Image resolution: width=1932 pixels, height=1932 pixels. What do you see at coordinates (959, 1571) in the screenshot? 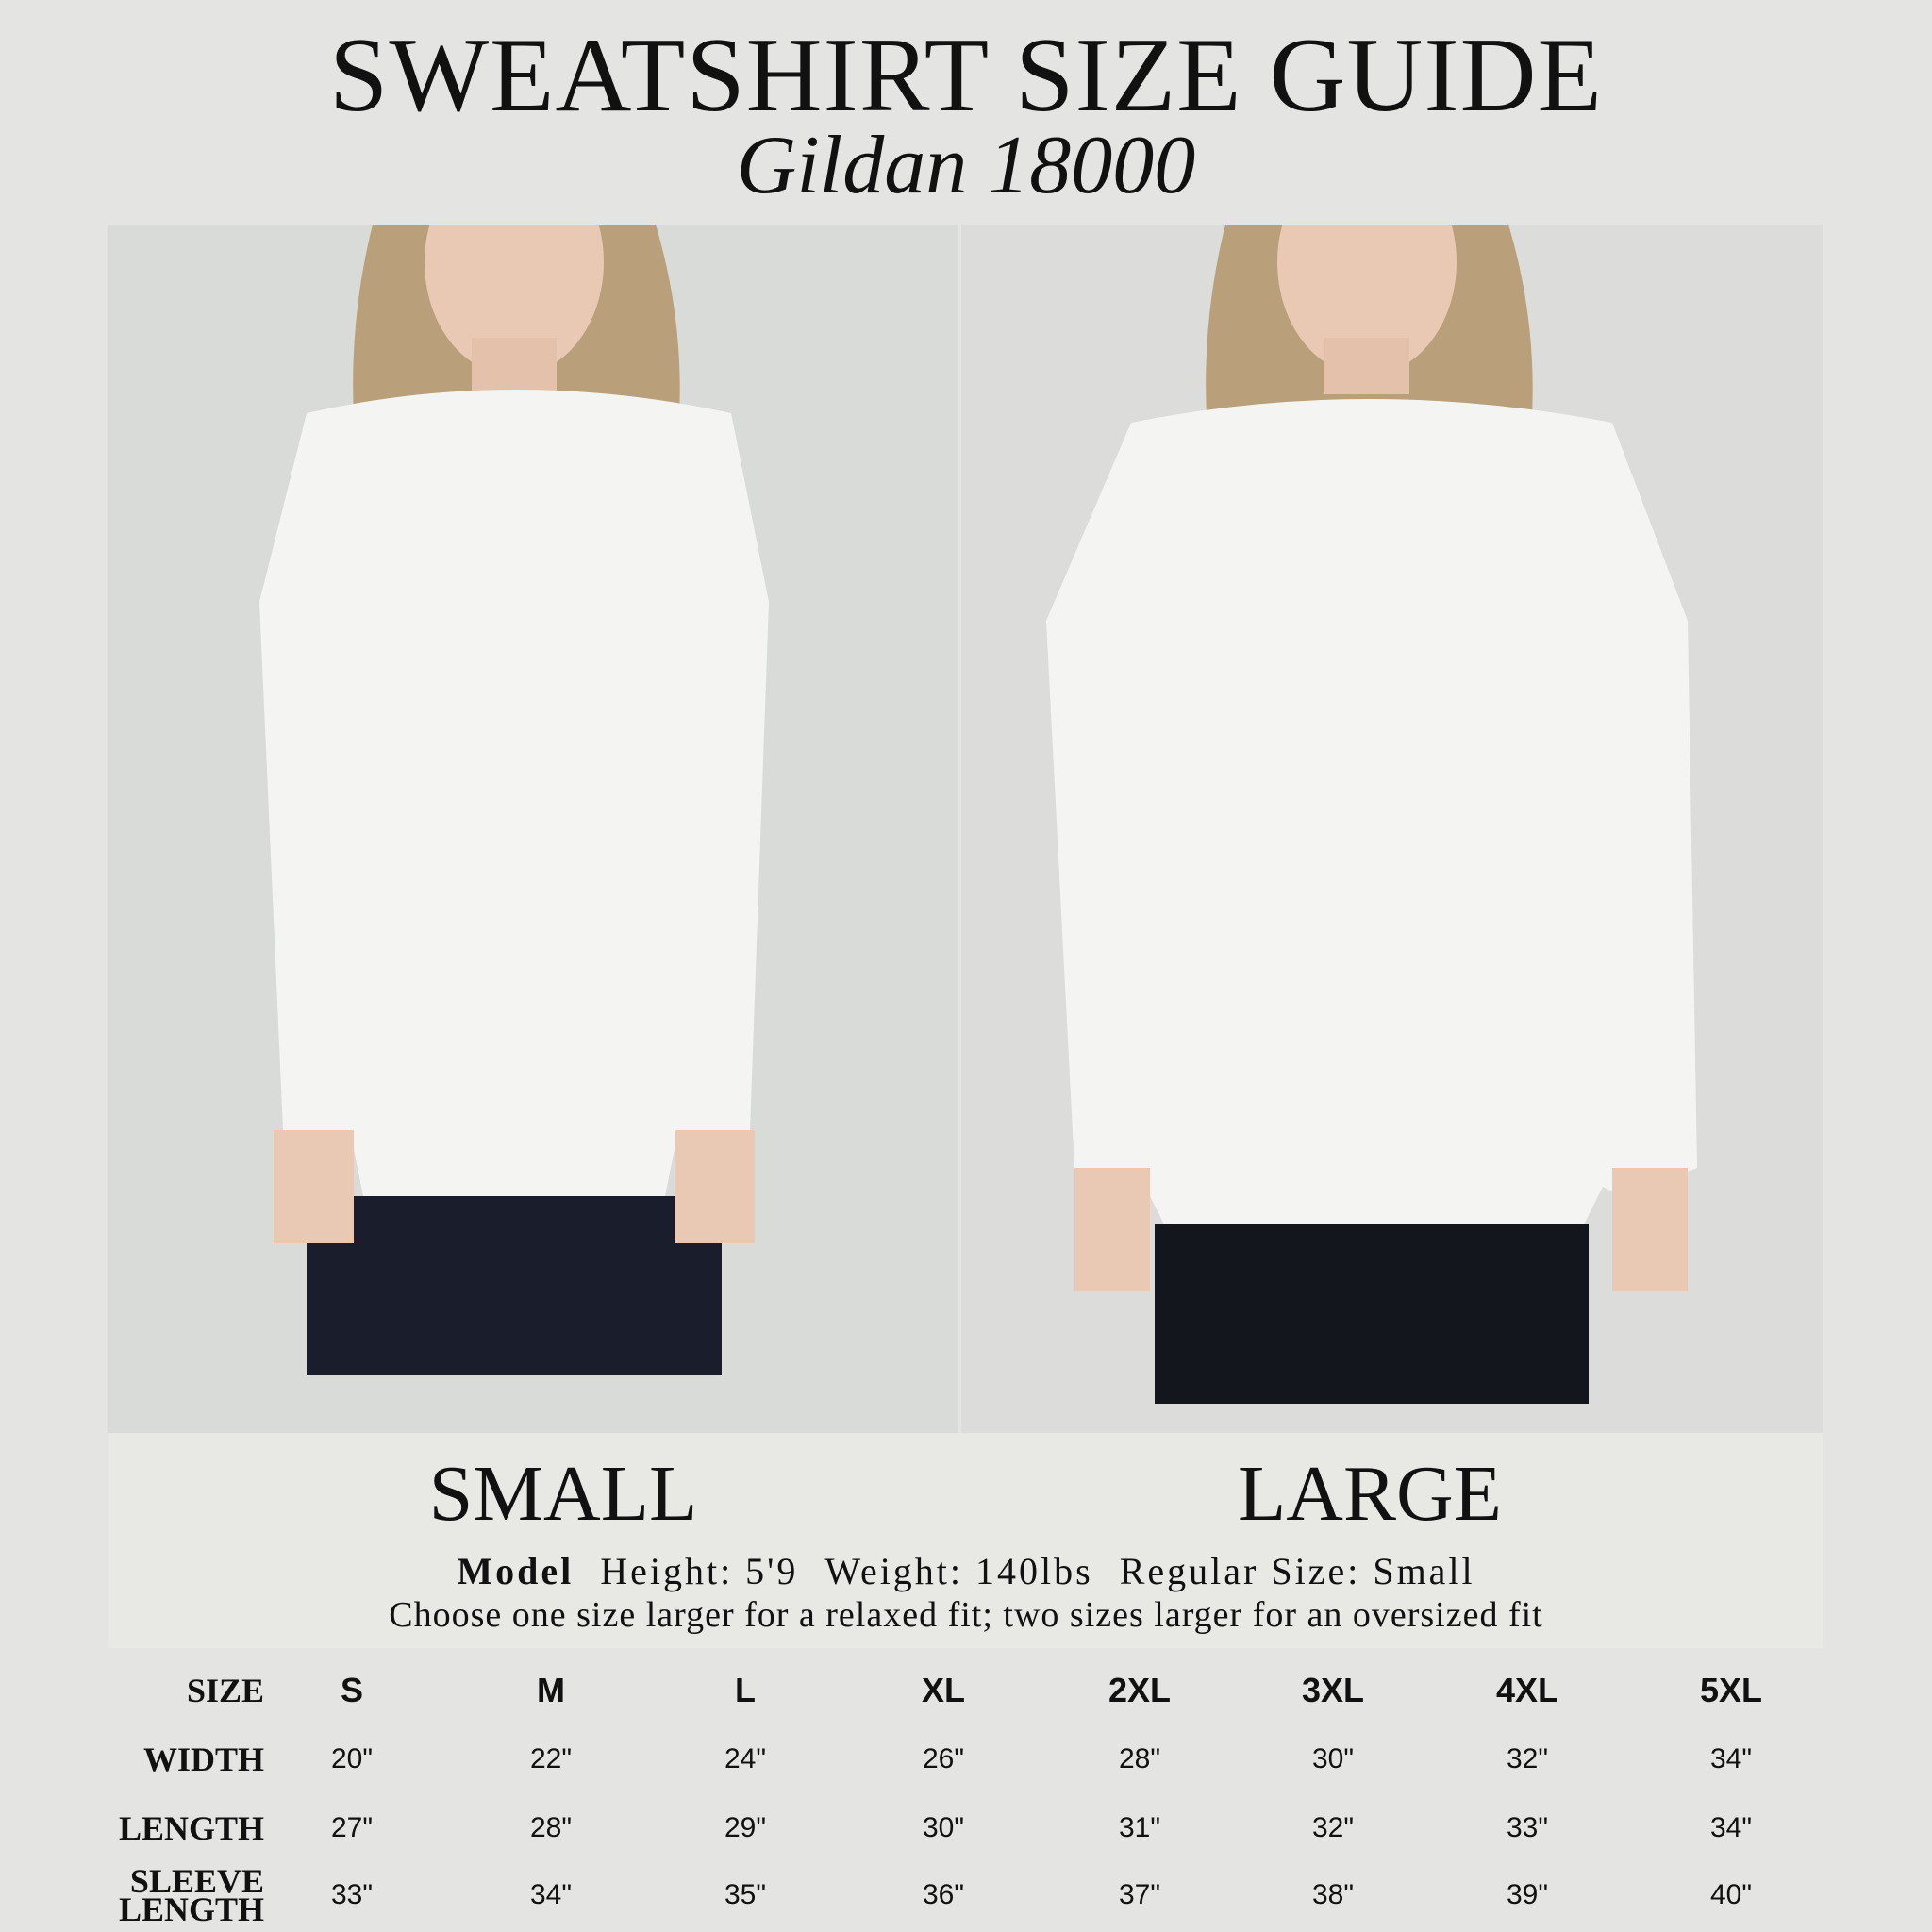
I see `model-weight: Weight: 140lbs` at bounding box center [959, 1571].